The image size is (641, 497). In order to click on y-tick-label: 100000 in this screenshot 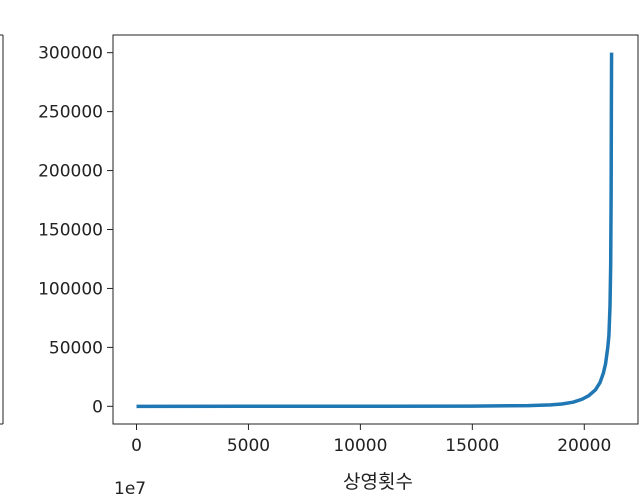, I will do `click(70, 289)`.